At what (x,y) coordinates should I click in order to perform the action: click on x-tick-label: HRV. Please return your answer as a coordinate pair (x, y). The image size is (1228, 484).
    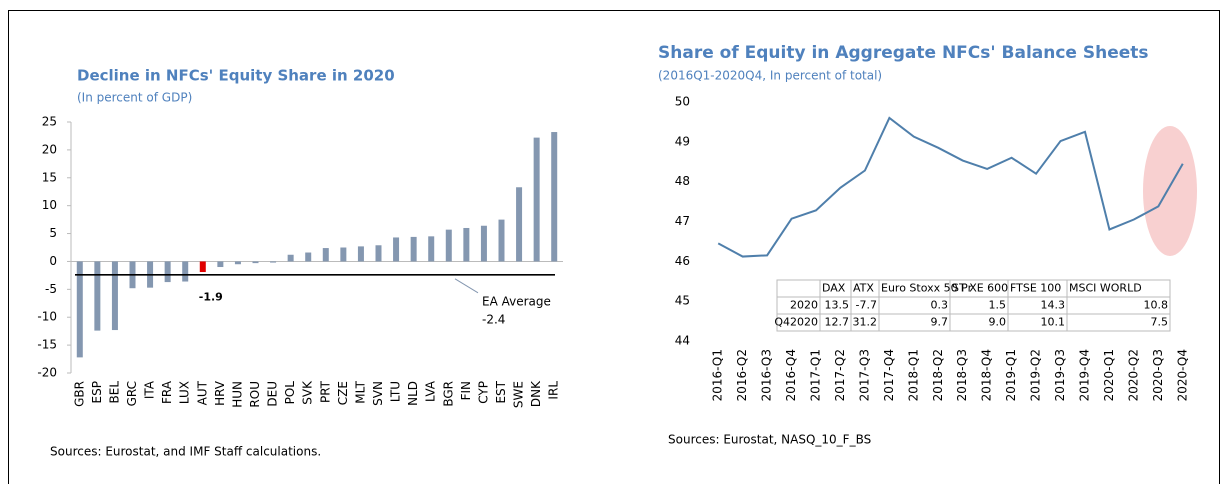
    Looking at the image, I should click on (220, 393).